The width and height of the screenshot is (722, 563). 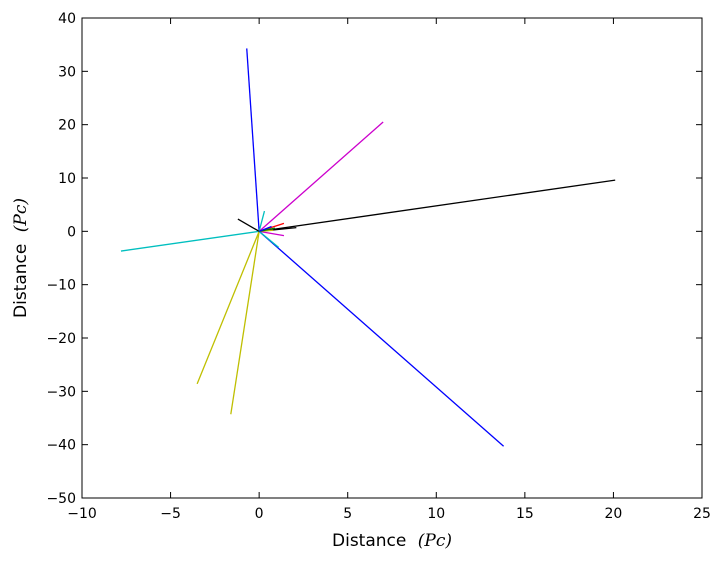 I want to click on y-axis-label: Distance (Pc), so click(x=21, y=258).